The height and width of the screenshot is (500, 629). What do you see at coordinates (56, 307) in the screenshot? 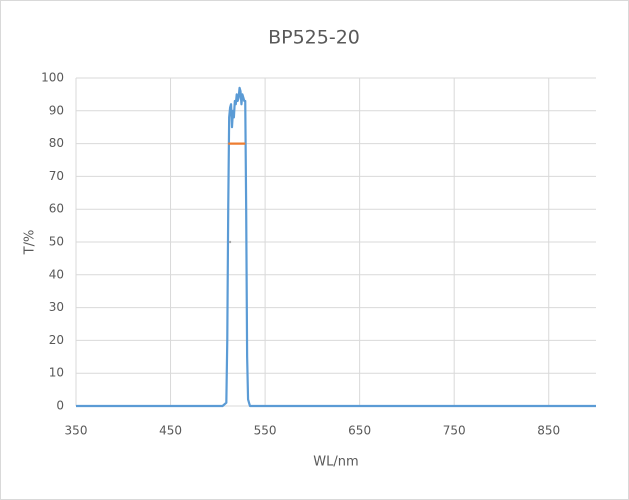
I see `y-tick-label: 30` at bounding box center [56, 307].